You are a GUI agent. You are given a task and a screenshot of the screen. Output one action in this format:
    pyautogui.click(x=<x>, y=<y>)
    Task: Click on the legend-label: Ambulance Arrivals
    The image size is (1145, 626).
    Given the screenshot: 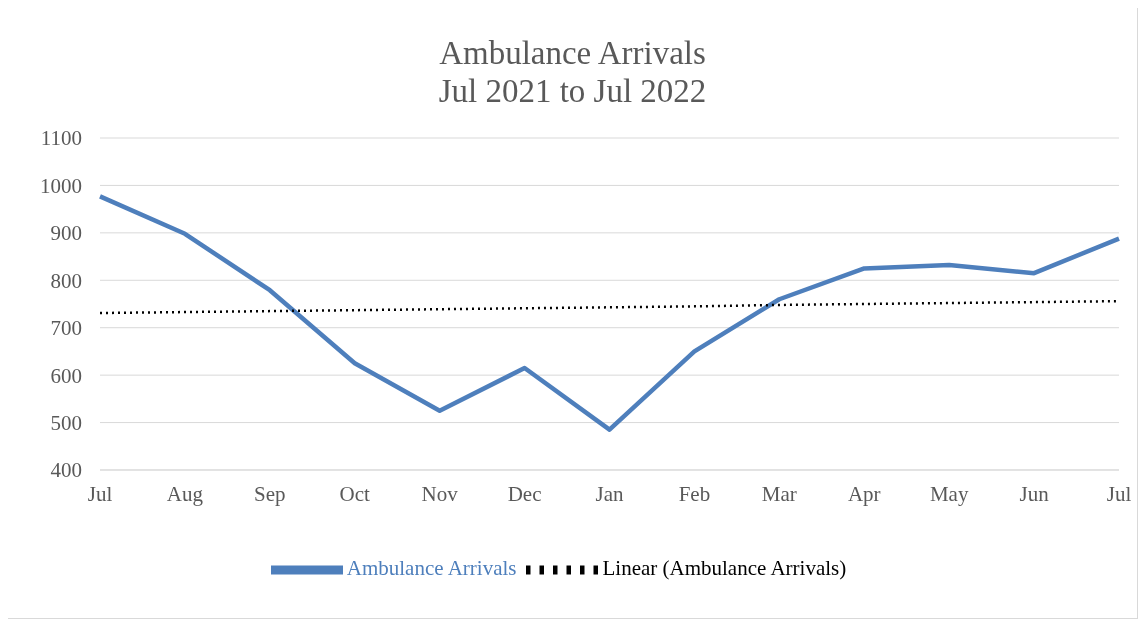 What is the action you would take?
    pyautogui.click(x=431, y=567)
    